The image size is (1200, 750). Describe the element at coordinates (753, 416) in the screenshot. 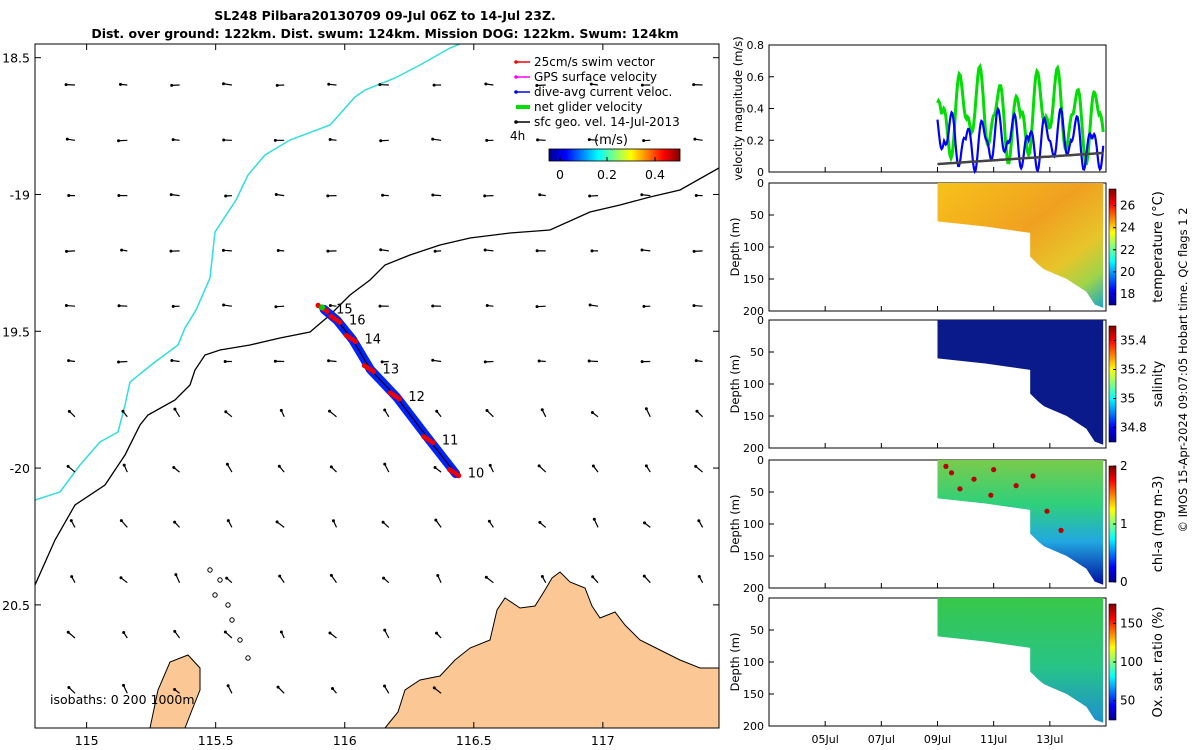

I see `depth-tick-label: 150` at that location.